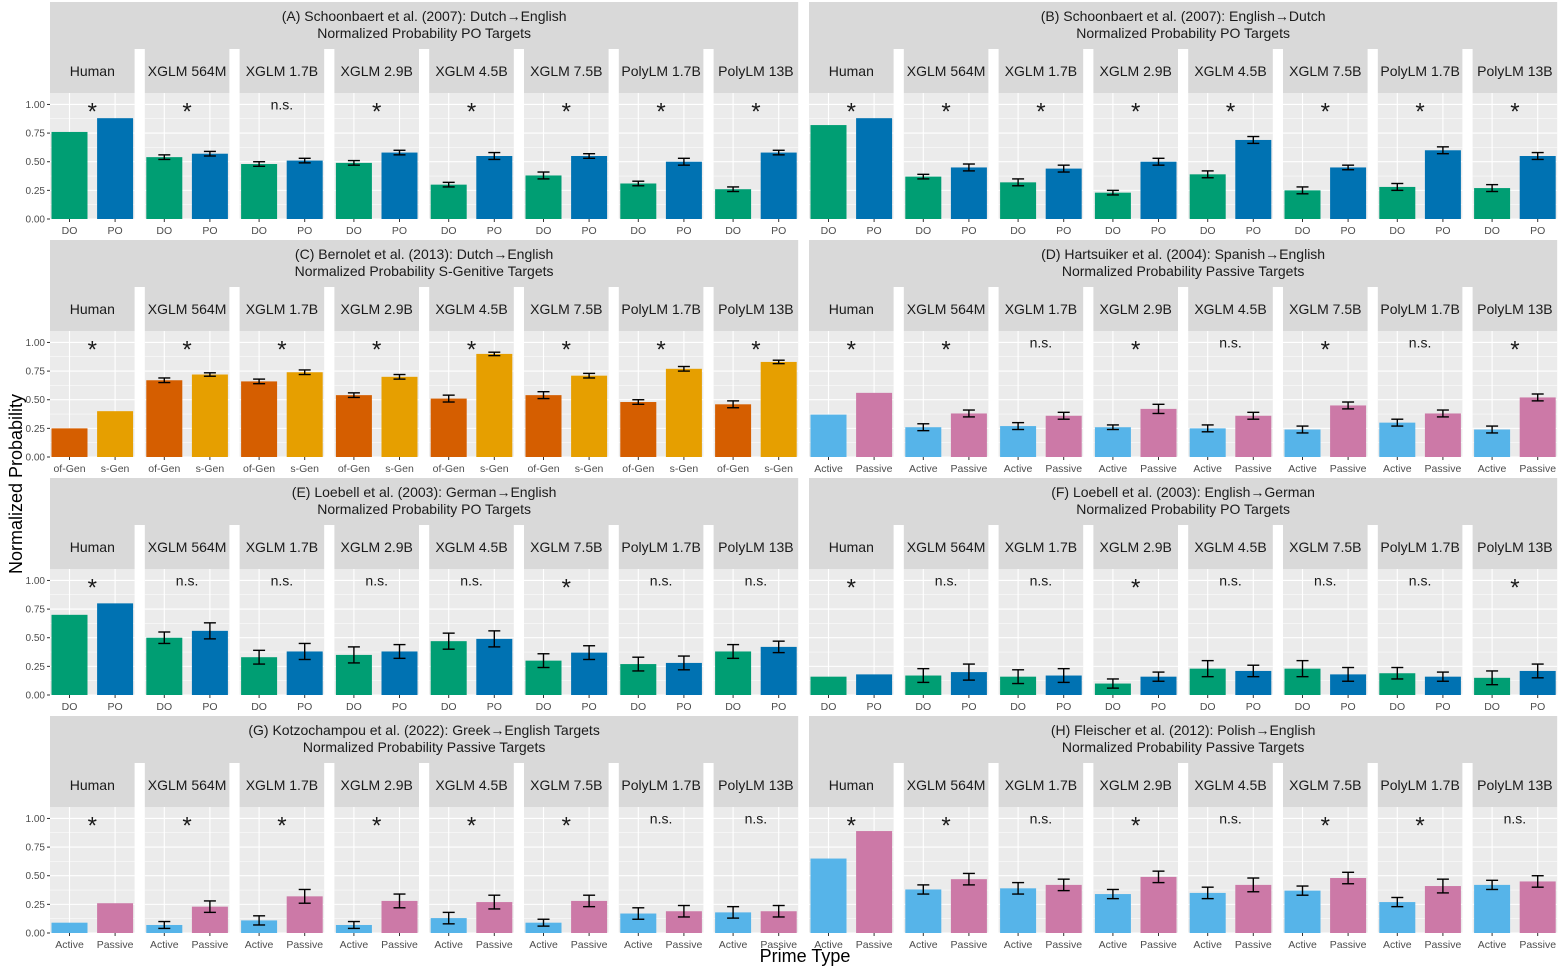  Describe the element at coordinates (566, 143) in the screenshot. I see `facet: XGLM 7.5B DO PO *` at that location.